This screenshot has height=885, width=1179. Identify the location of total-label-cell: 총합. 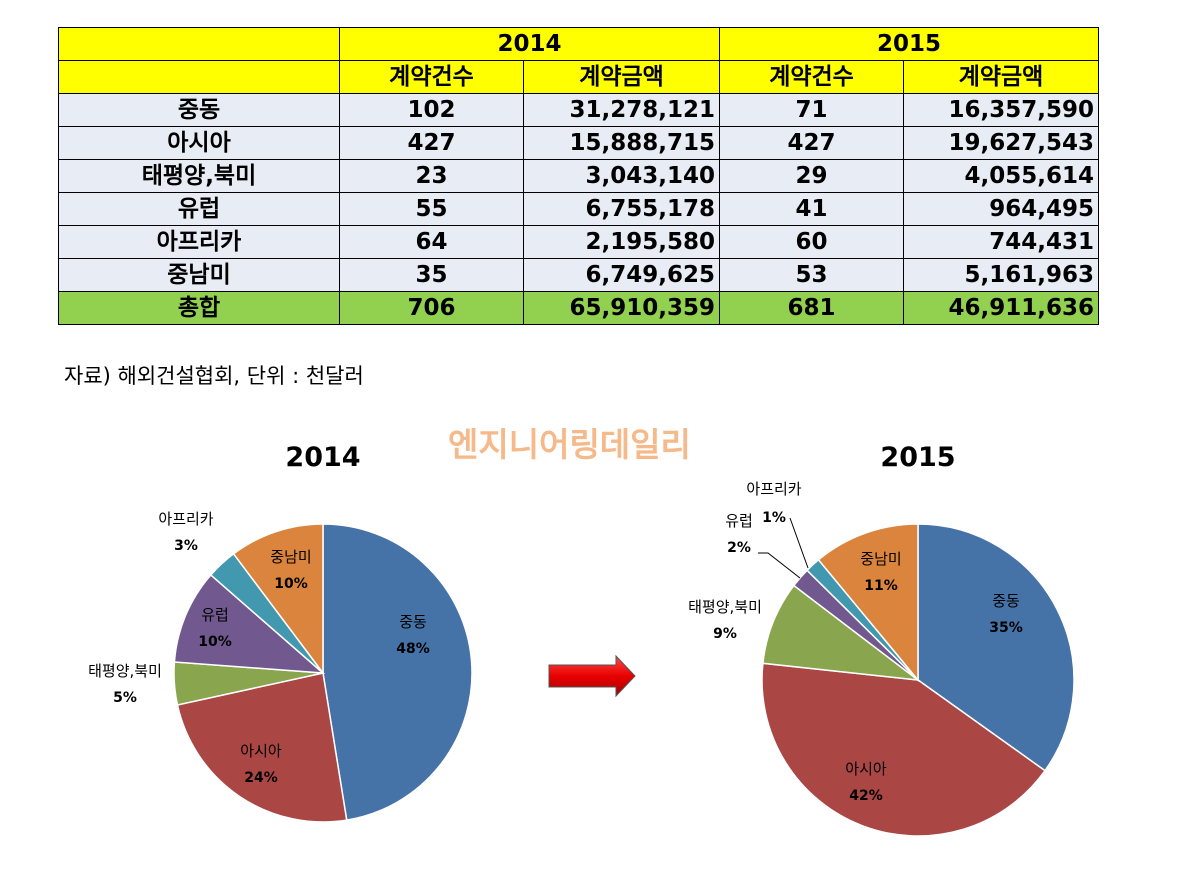
(199, 308).